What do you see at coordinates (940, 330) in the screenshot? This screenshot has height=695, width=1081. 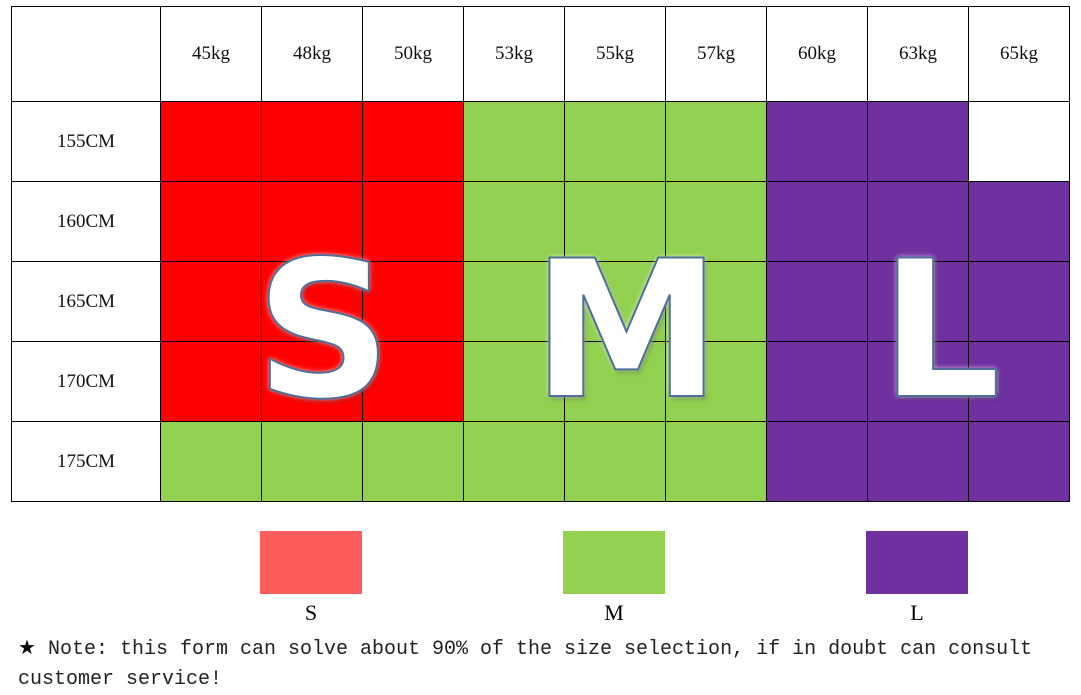 I see `overlay-letter-l: L` at bounding box center [940, 330].